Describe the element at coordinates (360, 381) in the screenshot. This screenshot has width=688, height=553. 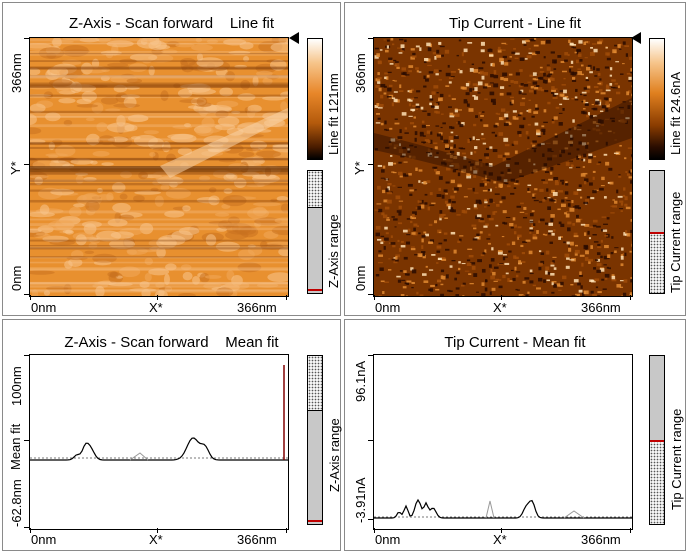
I see `y-axis-top-label: 96.1nA` at that location.